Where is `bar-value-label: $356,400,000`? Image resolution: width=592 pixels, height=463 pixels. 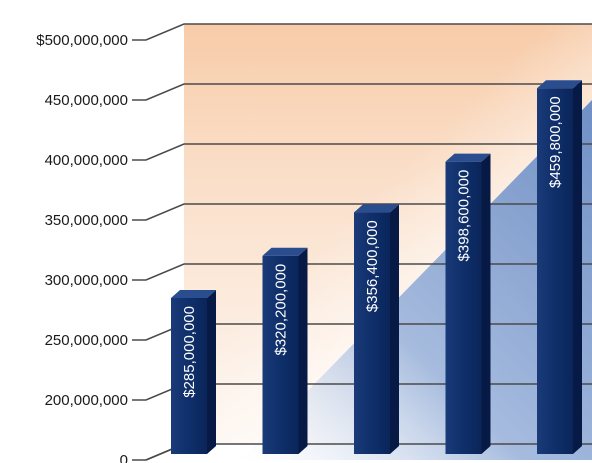 bar-value-label: $356,400,000 is located at coordinates (372, 266).